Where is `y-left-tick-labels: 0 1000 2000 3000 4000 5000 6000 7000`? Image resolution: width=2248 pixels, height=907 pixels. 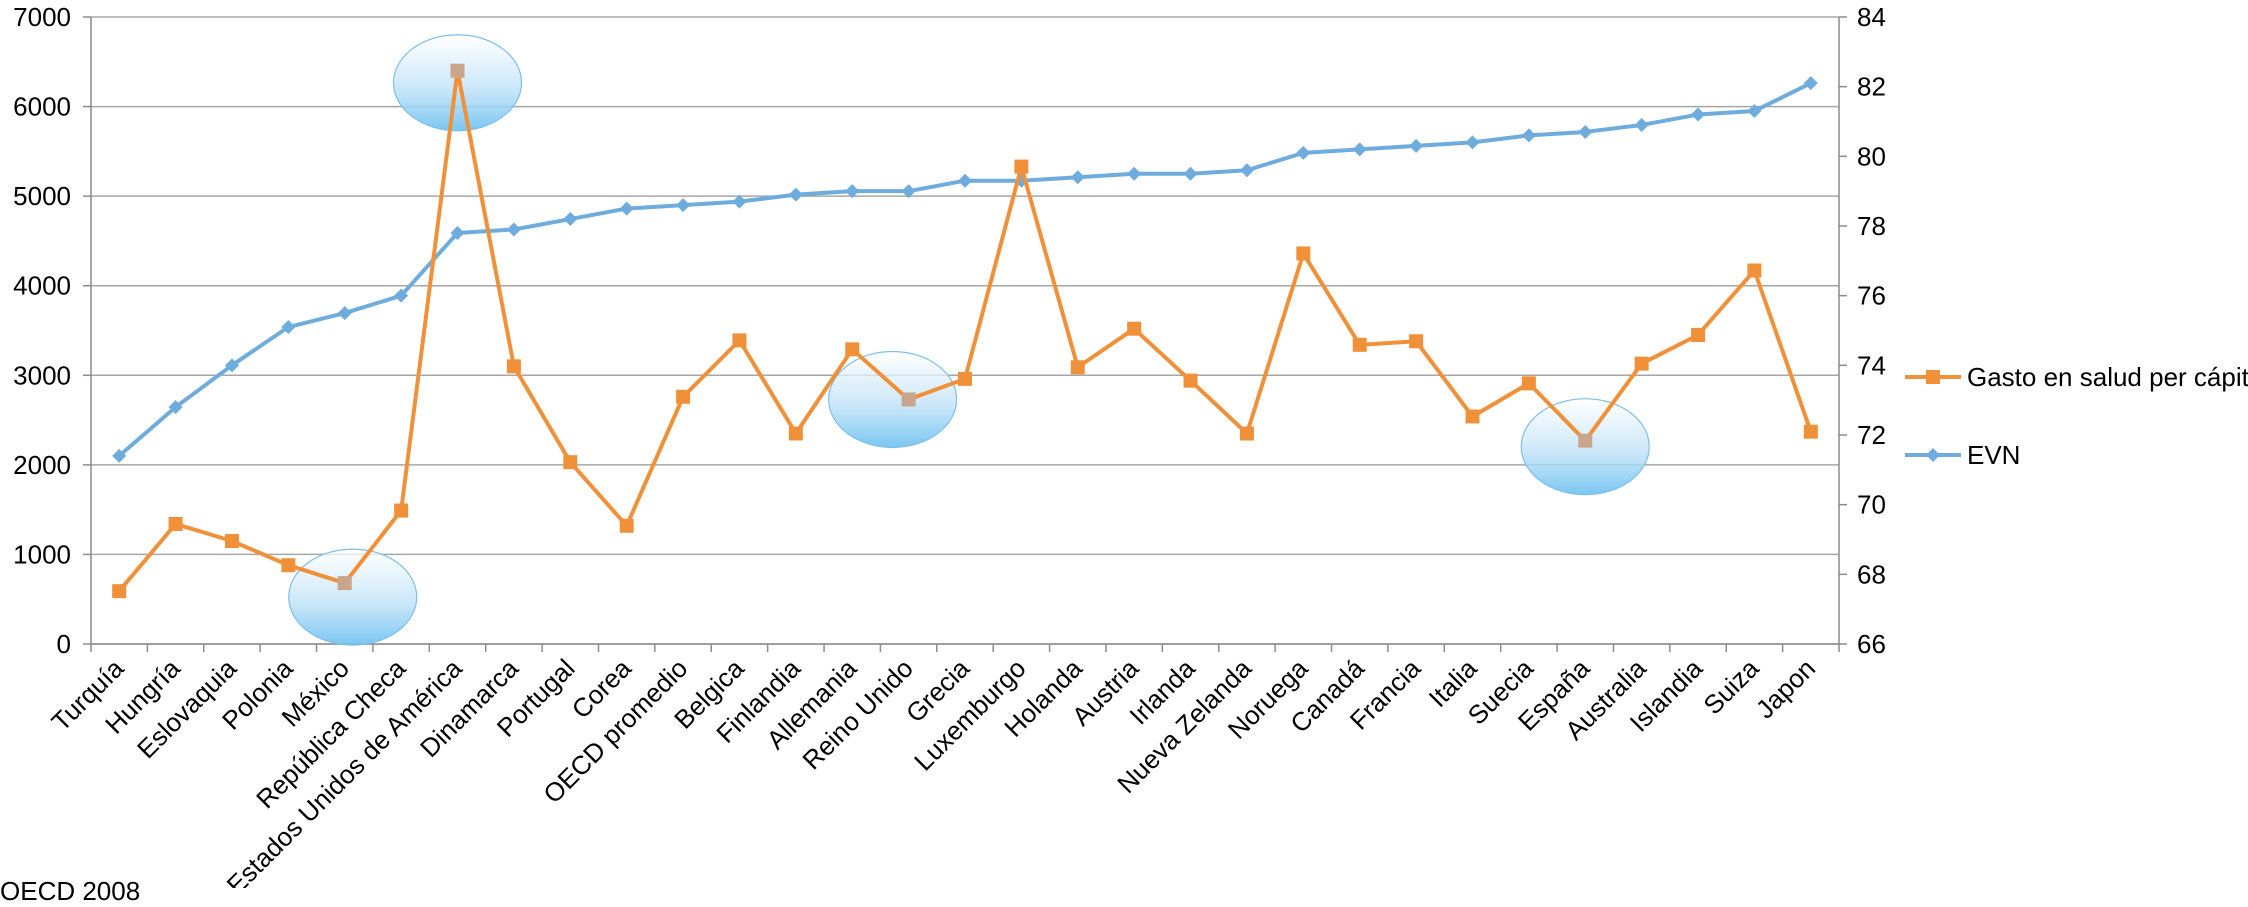 y-left-tick-labels: 0 1000 2000 3000 4000 5000 6000 7000 is located at coordinates (42, 330).